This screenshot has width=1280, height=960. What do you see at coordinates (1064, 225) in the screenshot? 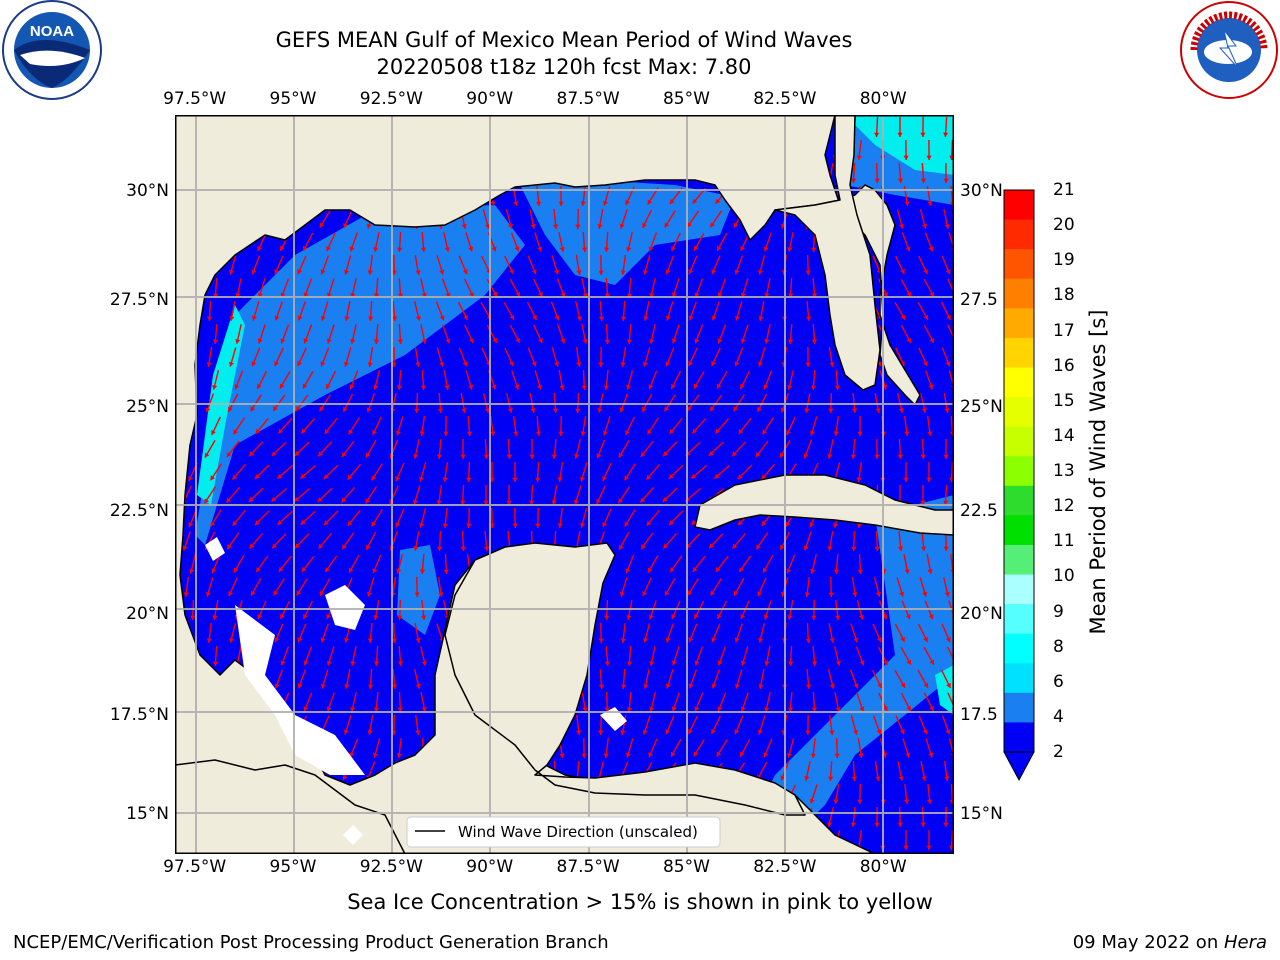
I see `colorbar-tick: 20` at bounding box center [1064, 225].